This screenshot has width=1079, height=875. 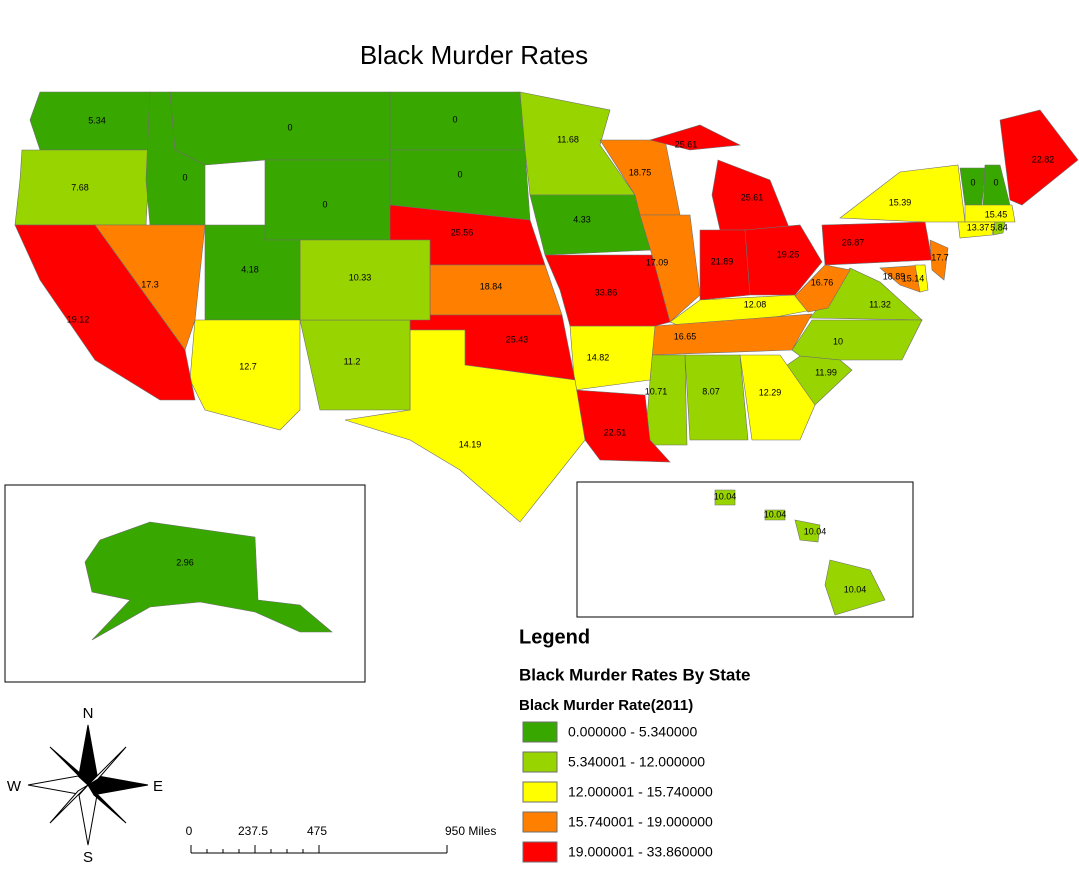 I want to click on scale-label: 475, so click(x=317, y=831).